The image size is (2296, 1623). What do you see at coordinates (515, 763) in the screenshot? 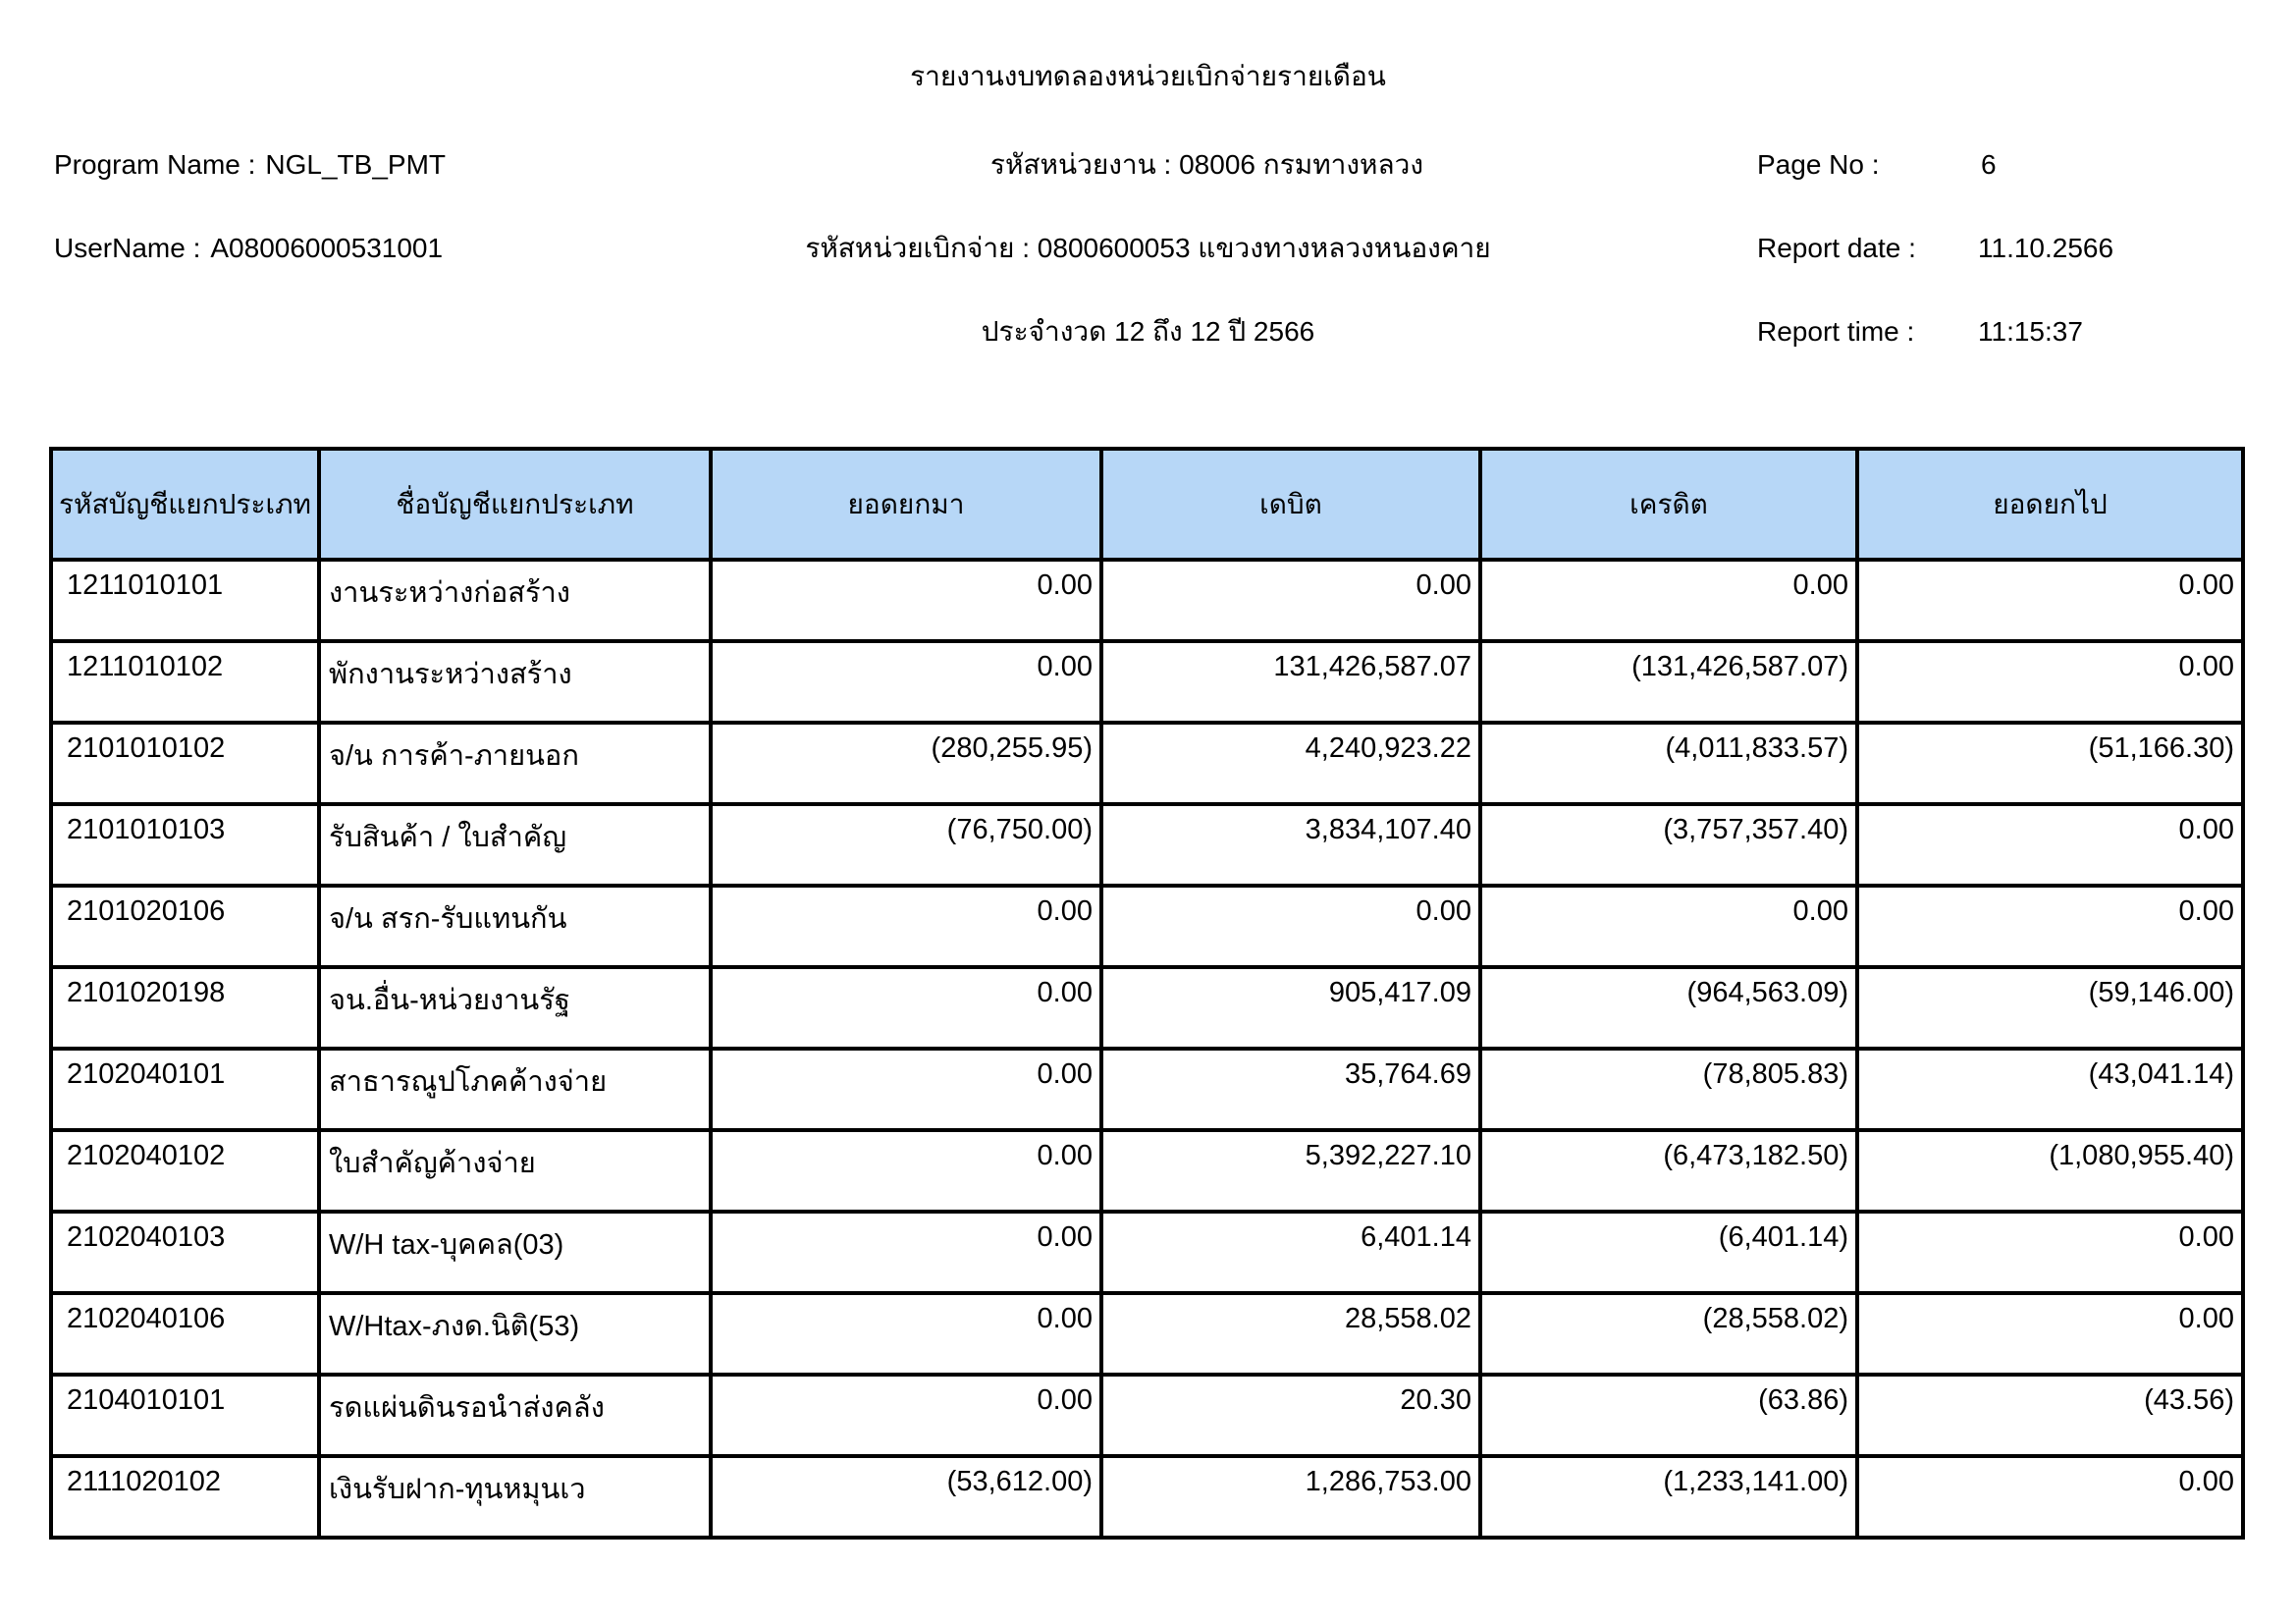
I see `account-name-cell: จ/น การค้า-ภายนอก` at bounding box center [515, 763].